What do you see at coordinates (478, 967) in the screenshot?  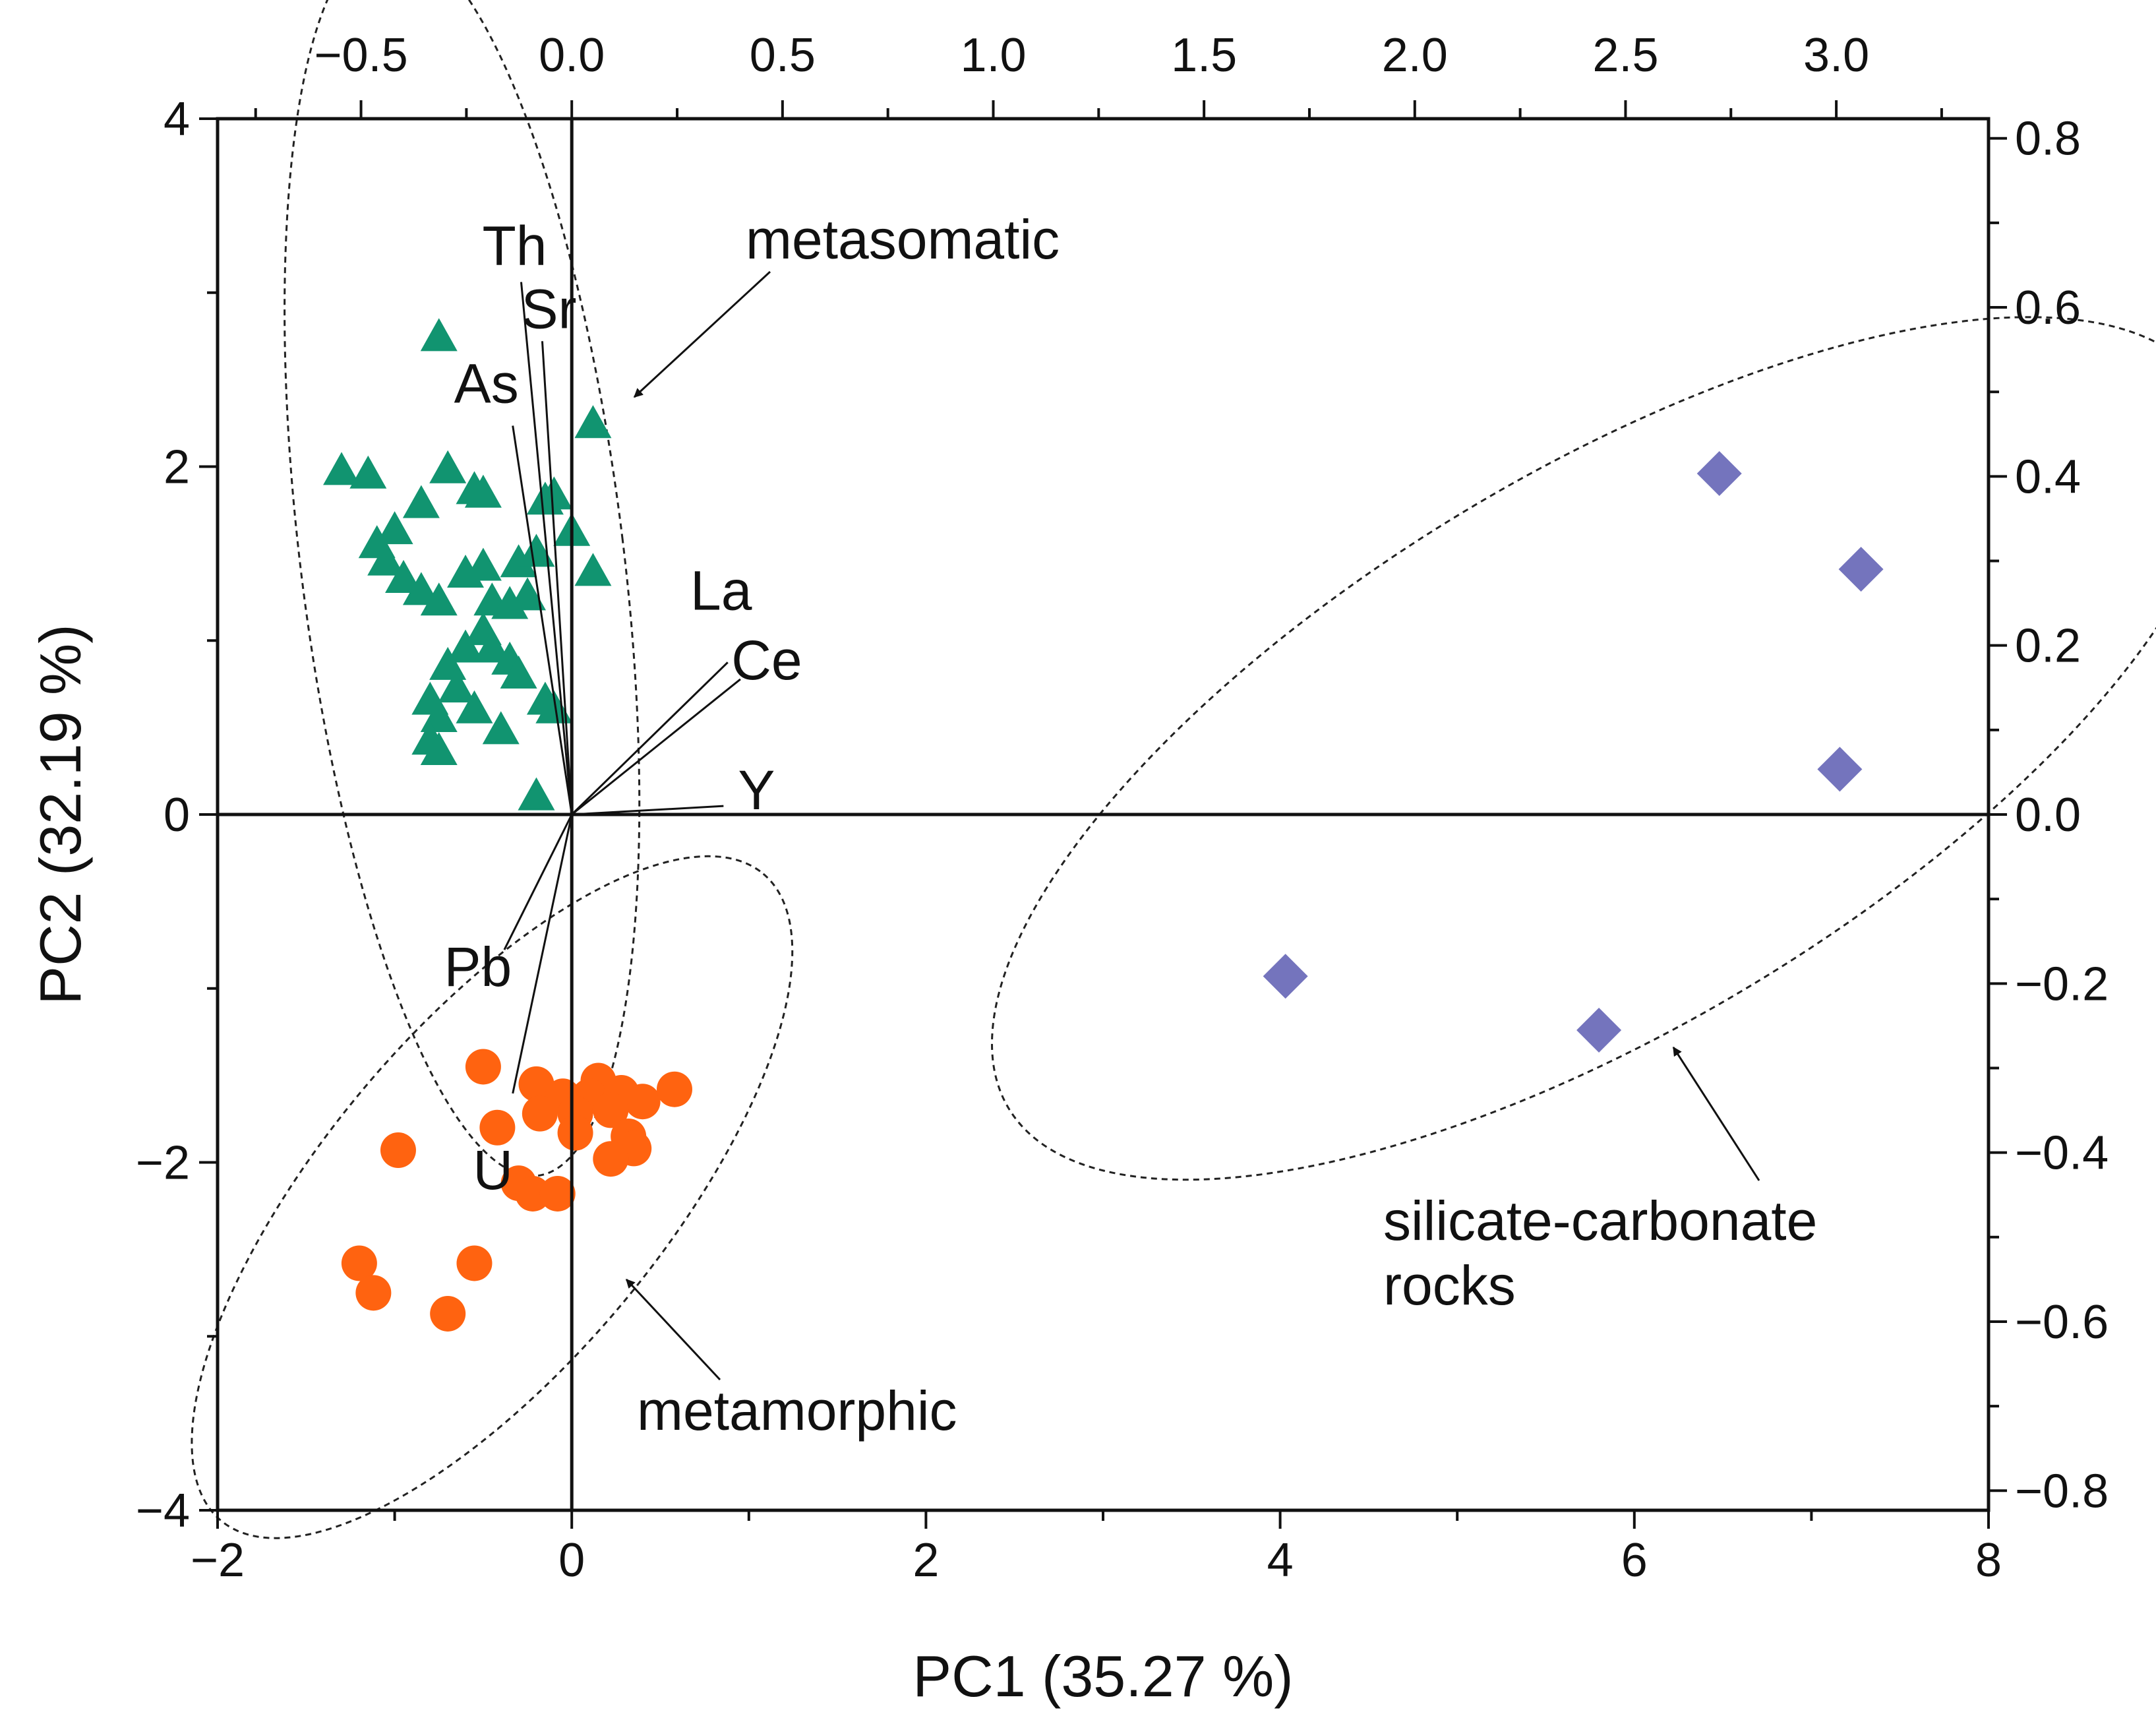 I see `loading-label-pb: Pb` at bounding box center [478, 967].